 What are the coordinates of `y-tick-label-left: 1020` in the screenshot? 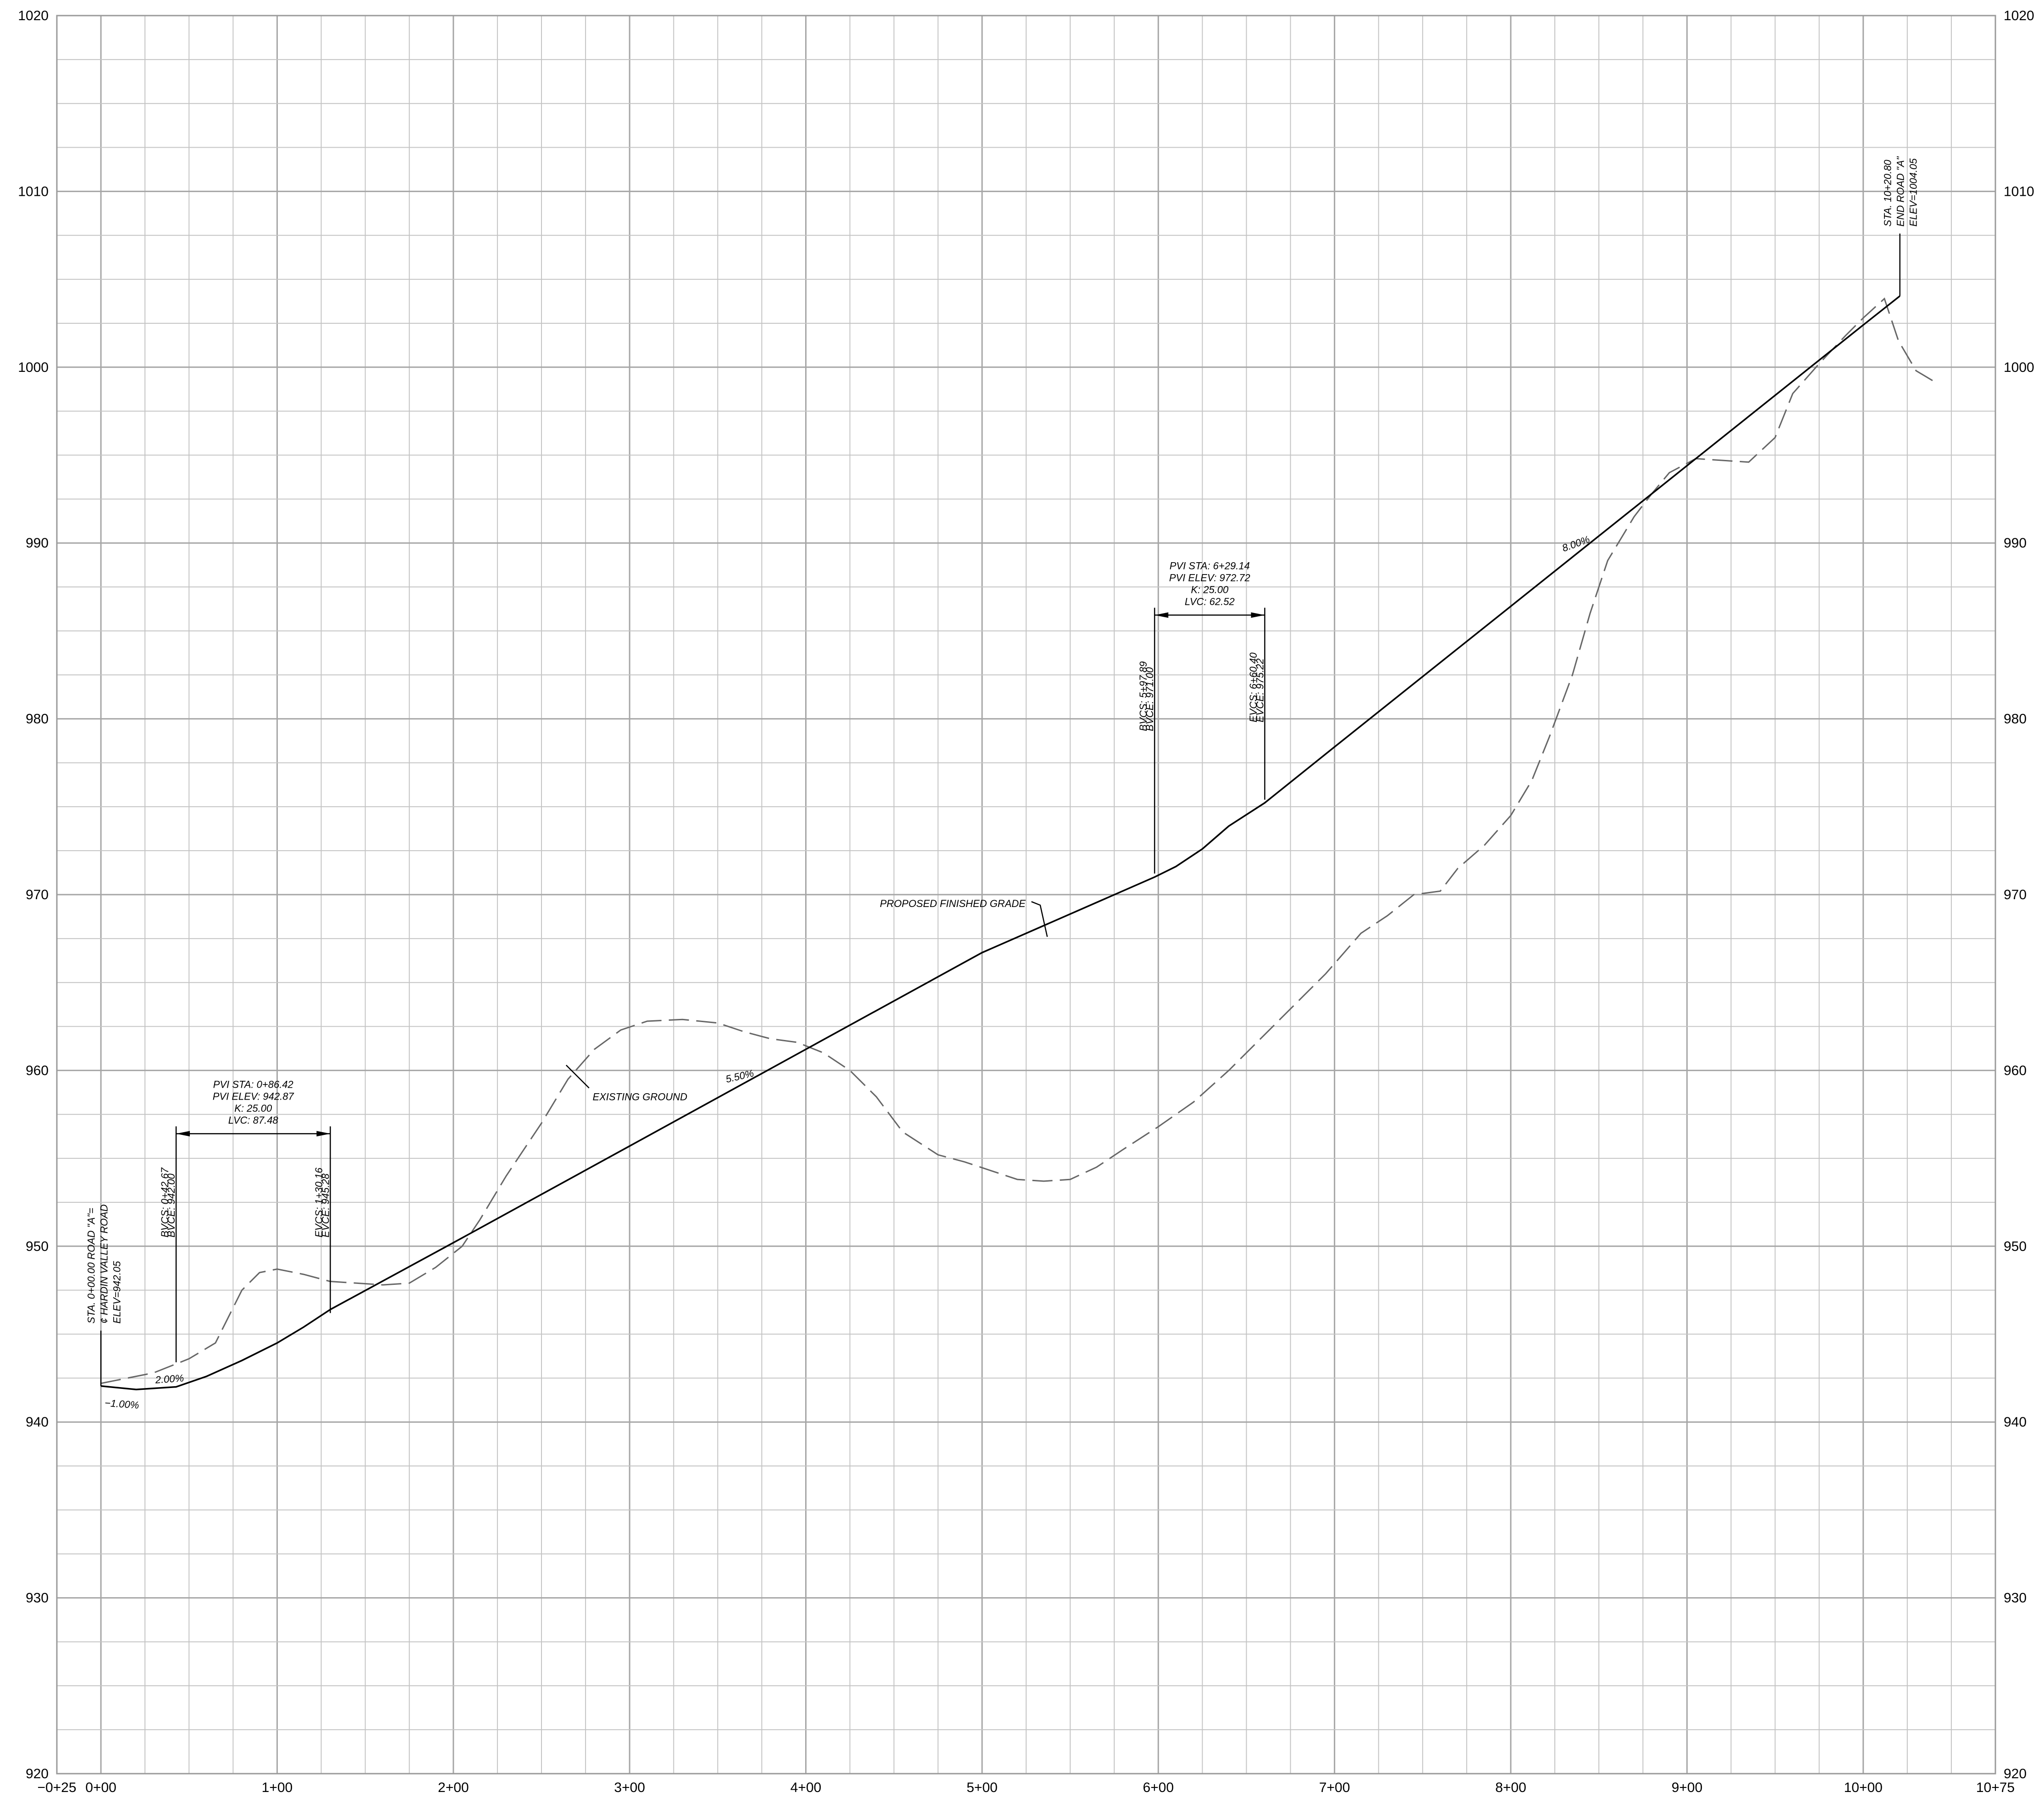 It's located at (34, 15).